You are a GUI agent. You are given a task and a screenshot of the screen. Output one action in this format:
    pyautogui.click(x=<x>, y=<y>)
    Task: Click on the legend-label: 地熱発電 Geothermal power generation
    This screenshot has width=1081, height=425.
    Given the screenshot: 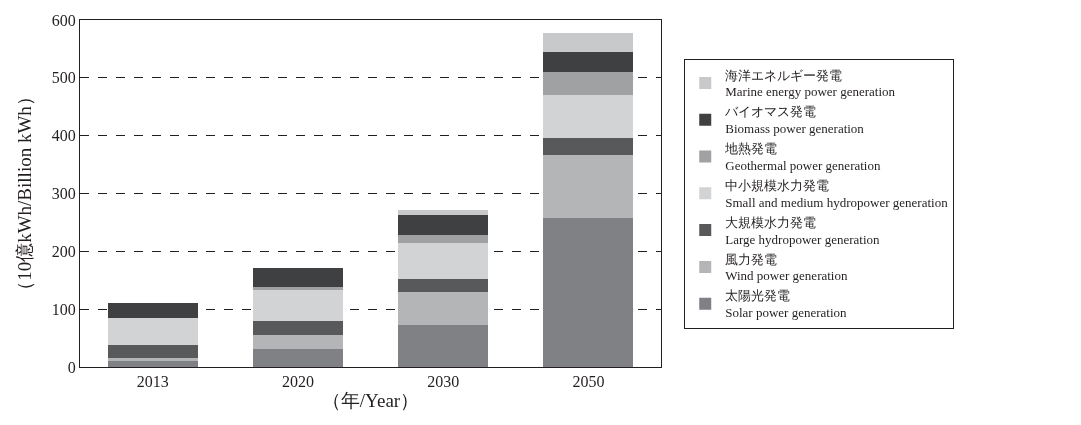 What is the action you would take?
    pyautogui.click(x=802, y=157)
    